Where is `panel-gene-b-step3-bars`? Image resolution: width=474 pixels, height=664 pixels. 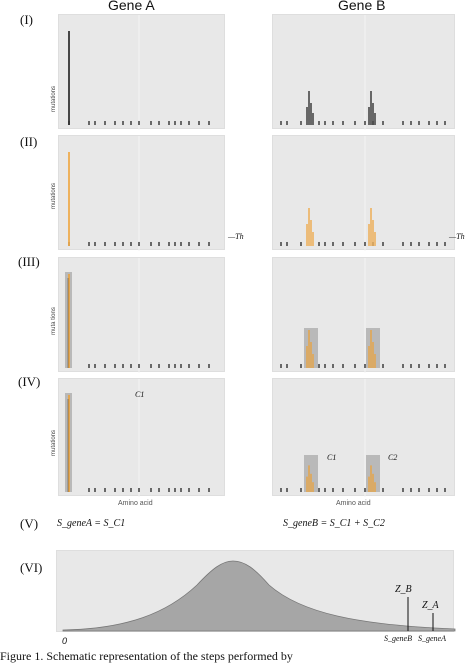
panel-gene-b-step3-bars is located at coordinates (363, 315).